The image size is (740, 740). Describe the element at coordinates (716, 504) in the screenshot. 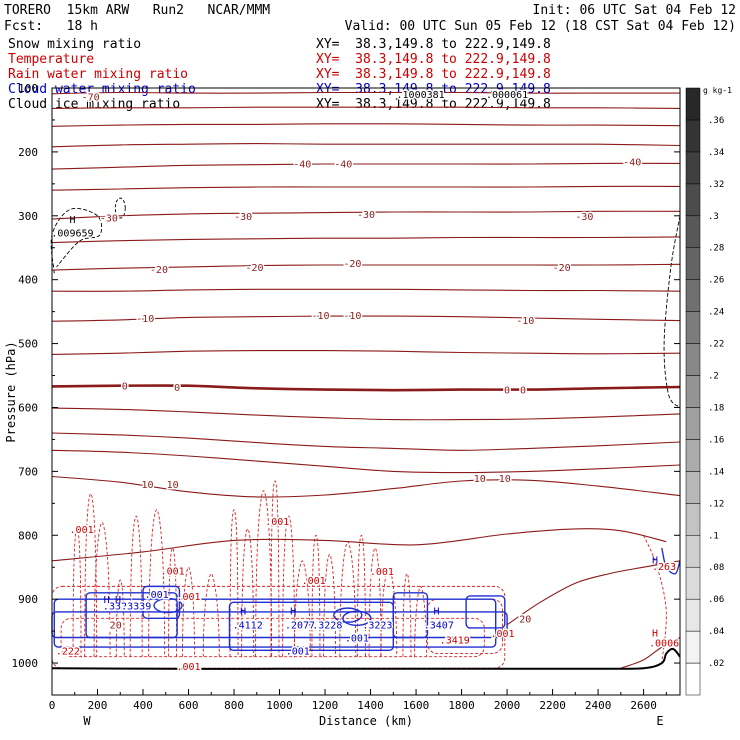

I see `colorbar-tick-label-5: .12` at that location.